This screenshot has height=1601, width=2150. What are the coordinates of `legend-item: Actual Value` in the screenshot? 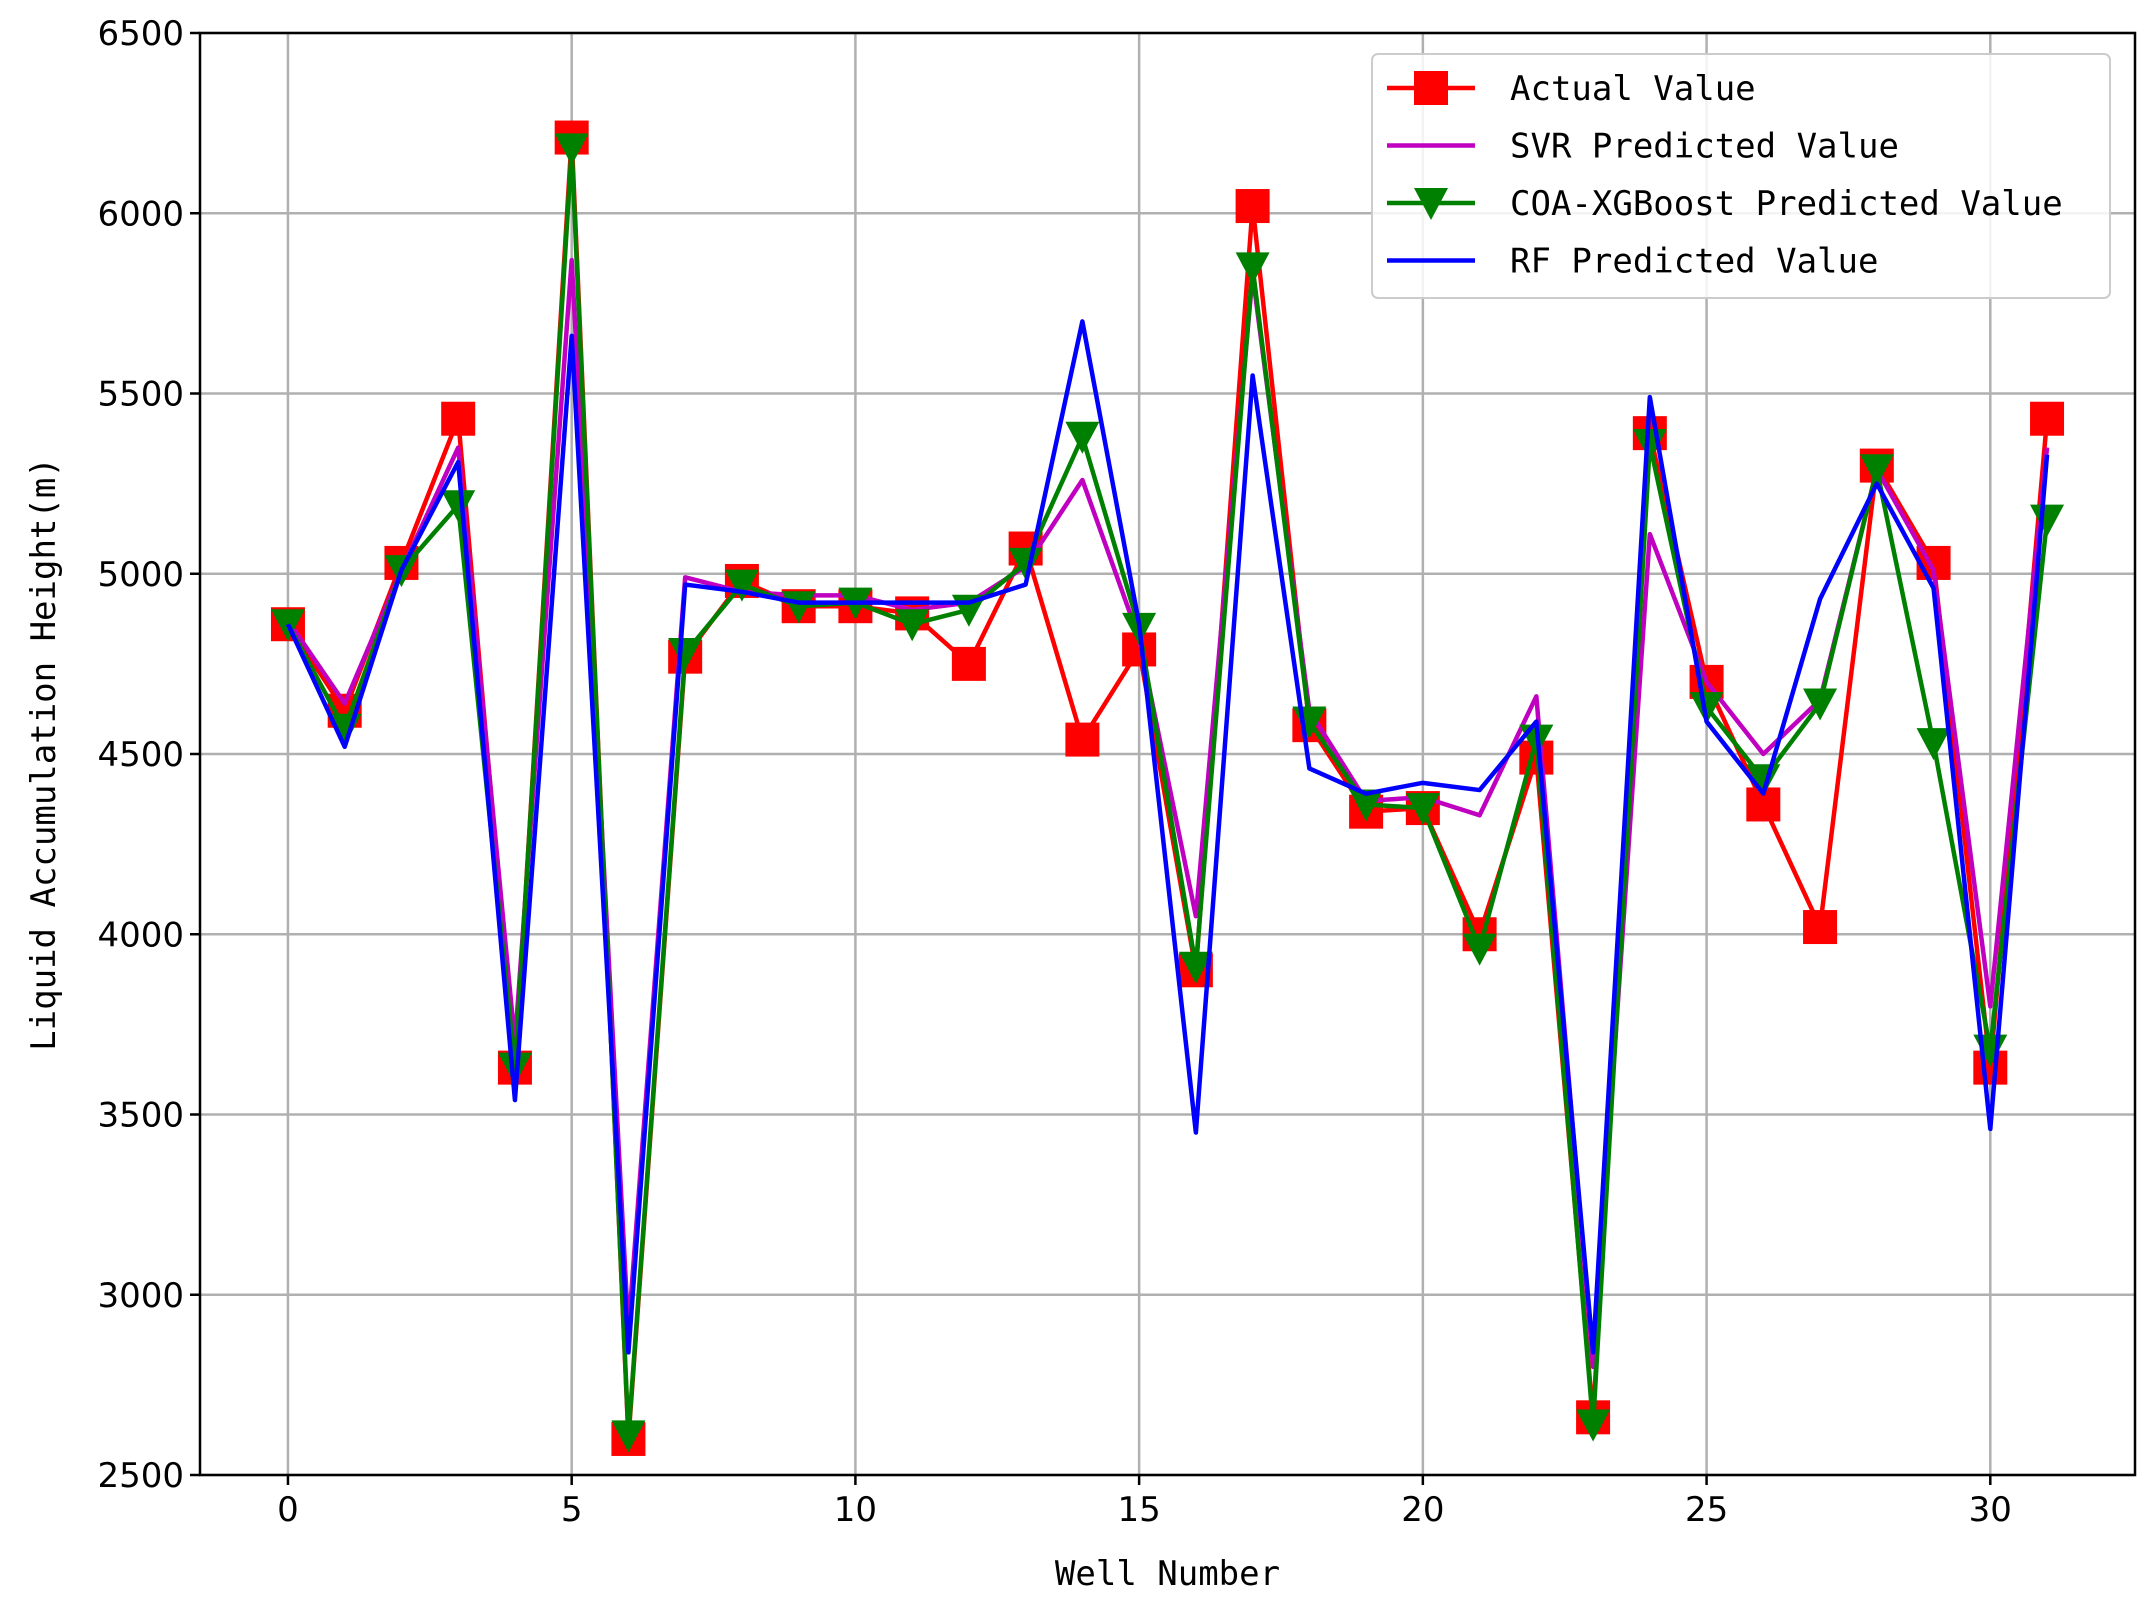 It's located at (1571, 89).